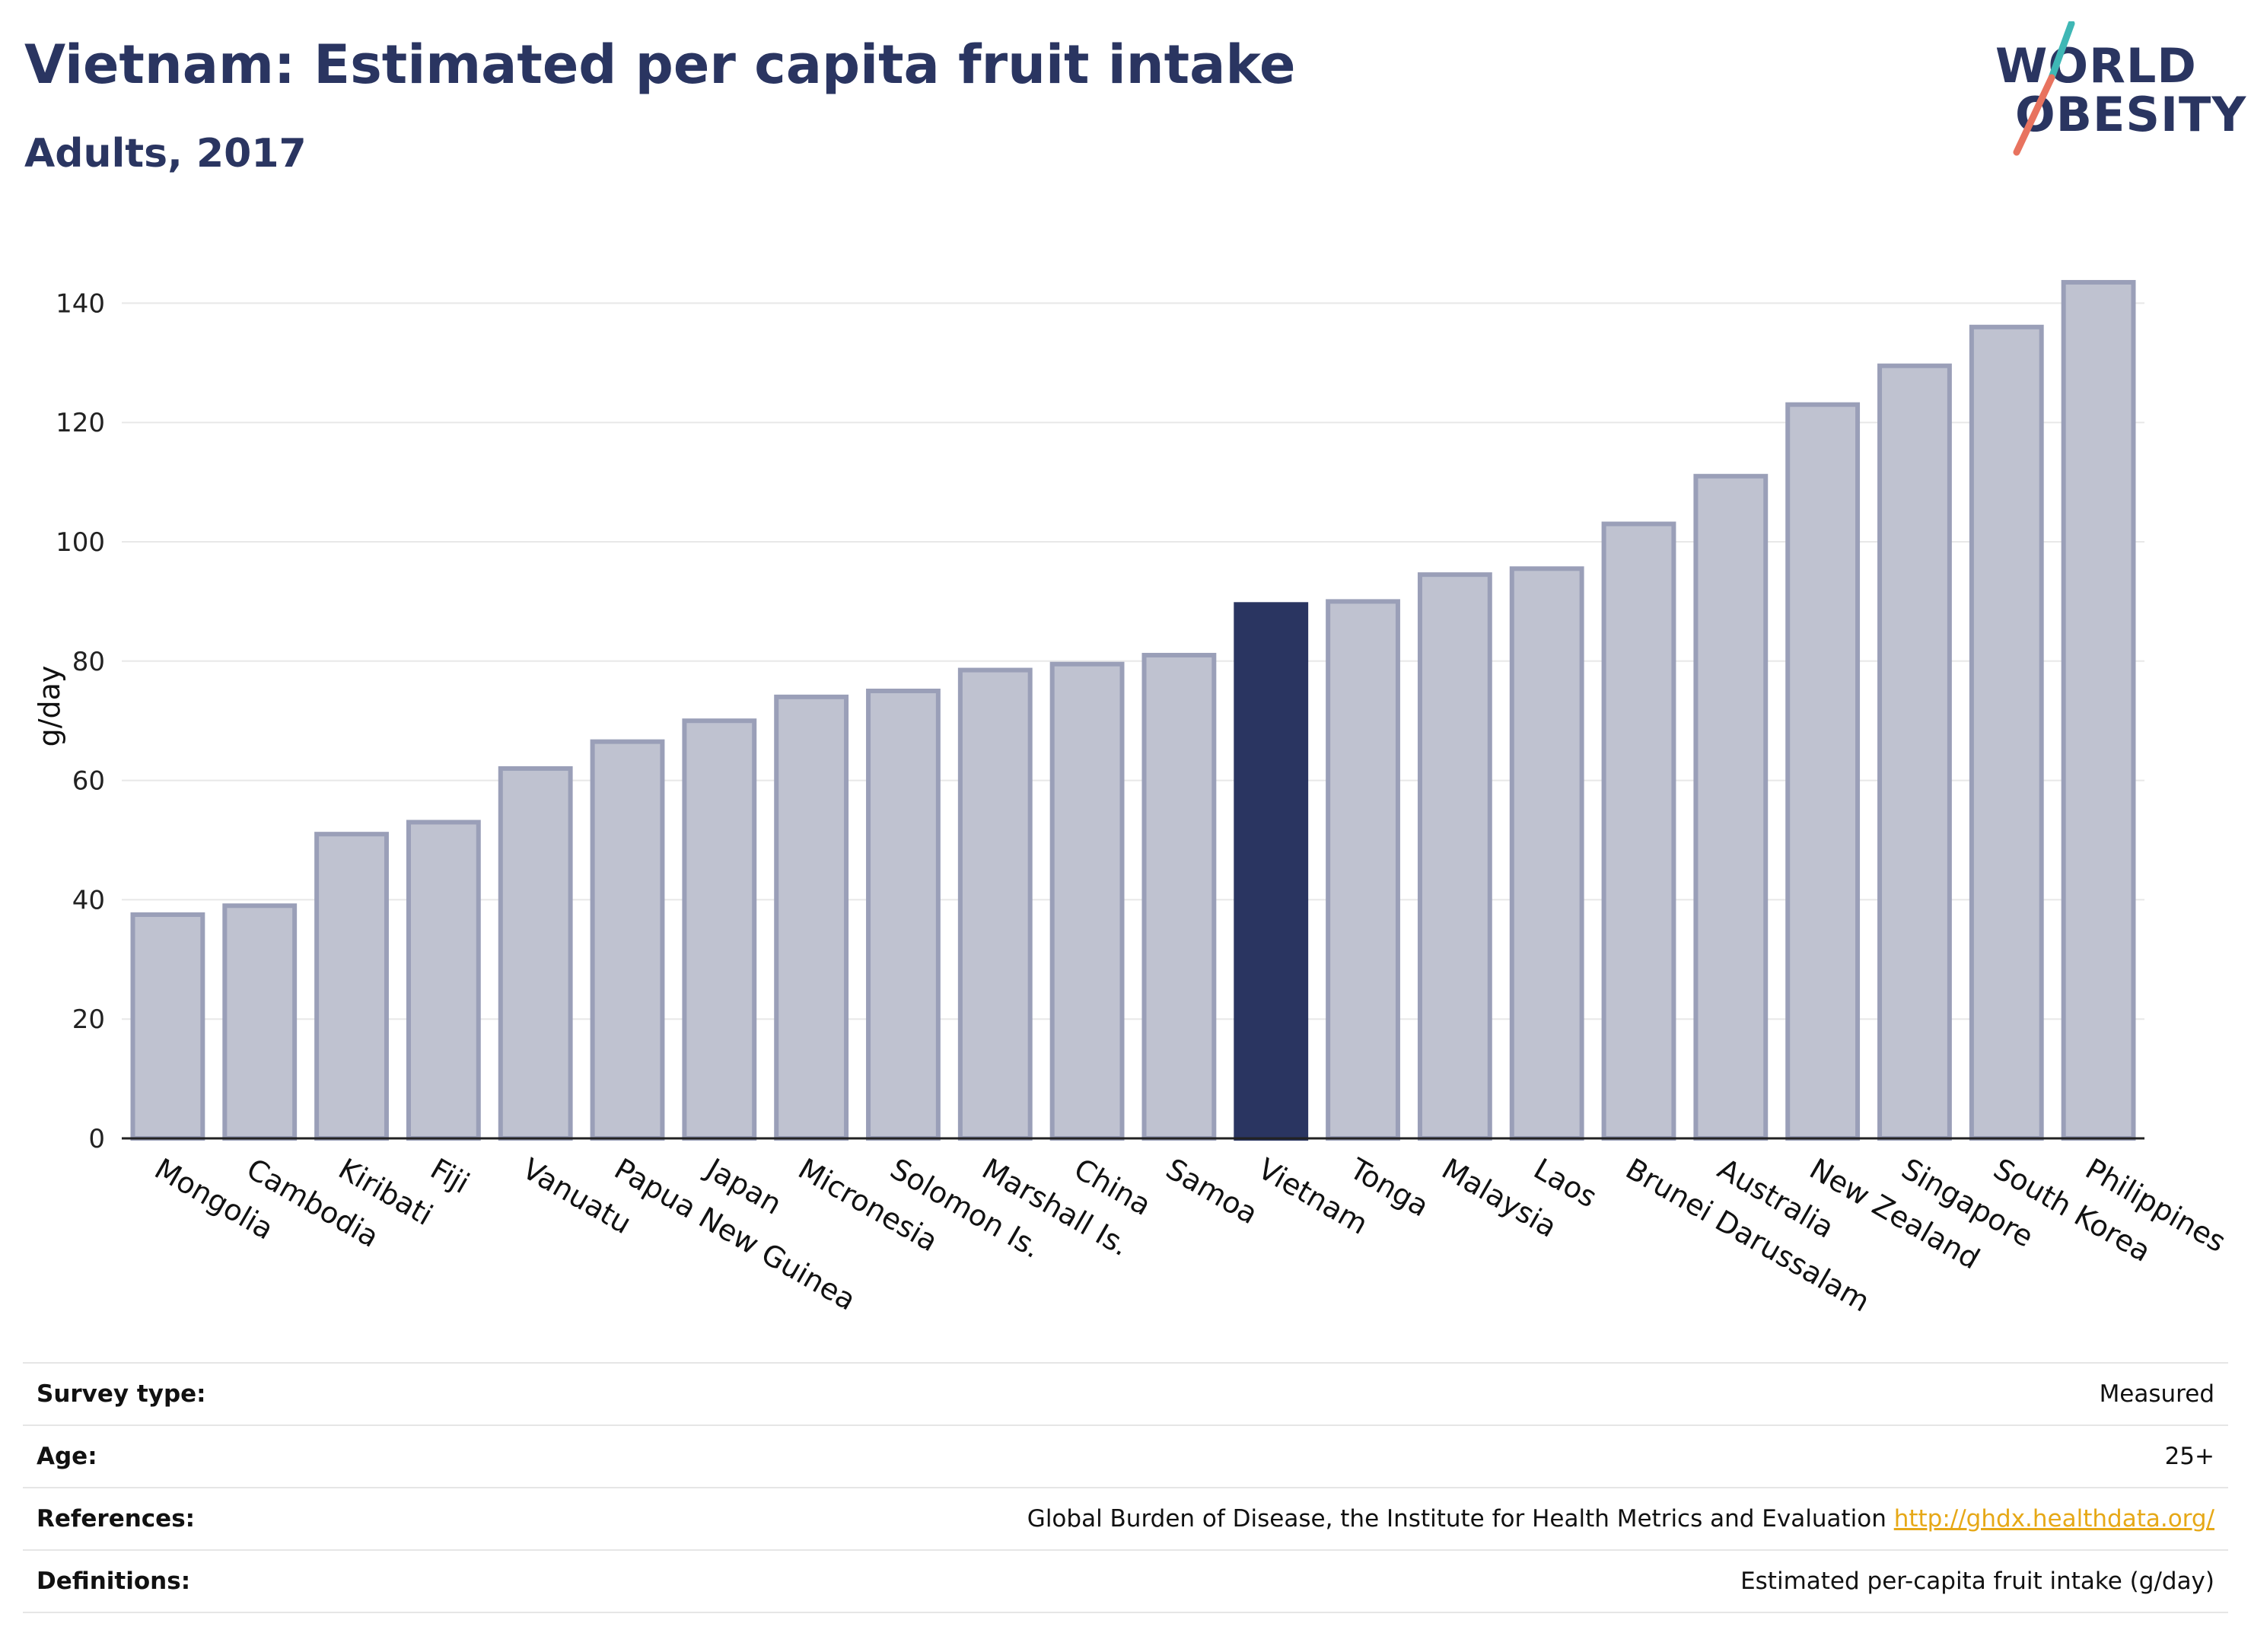  I want to click on bar-japan, so click(719, 929).